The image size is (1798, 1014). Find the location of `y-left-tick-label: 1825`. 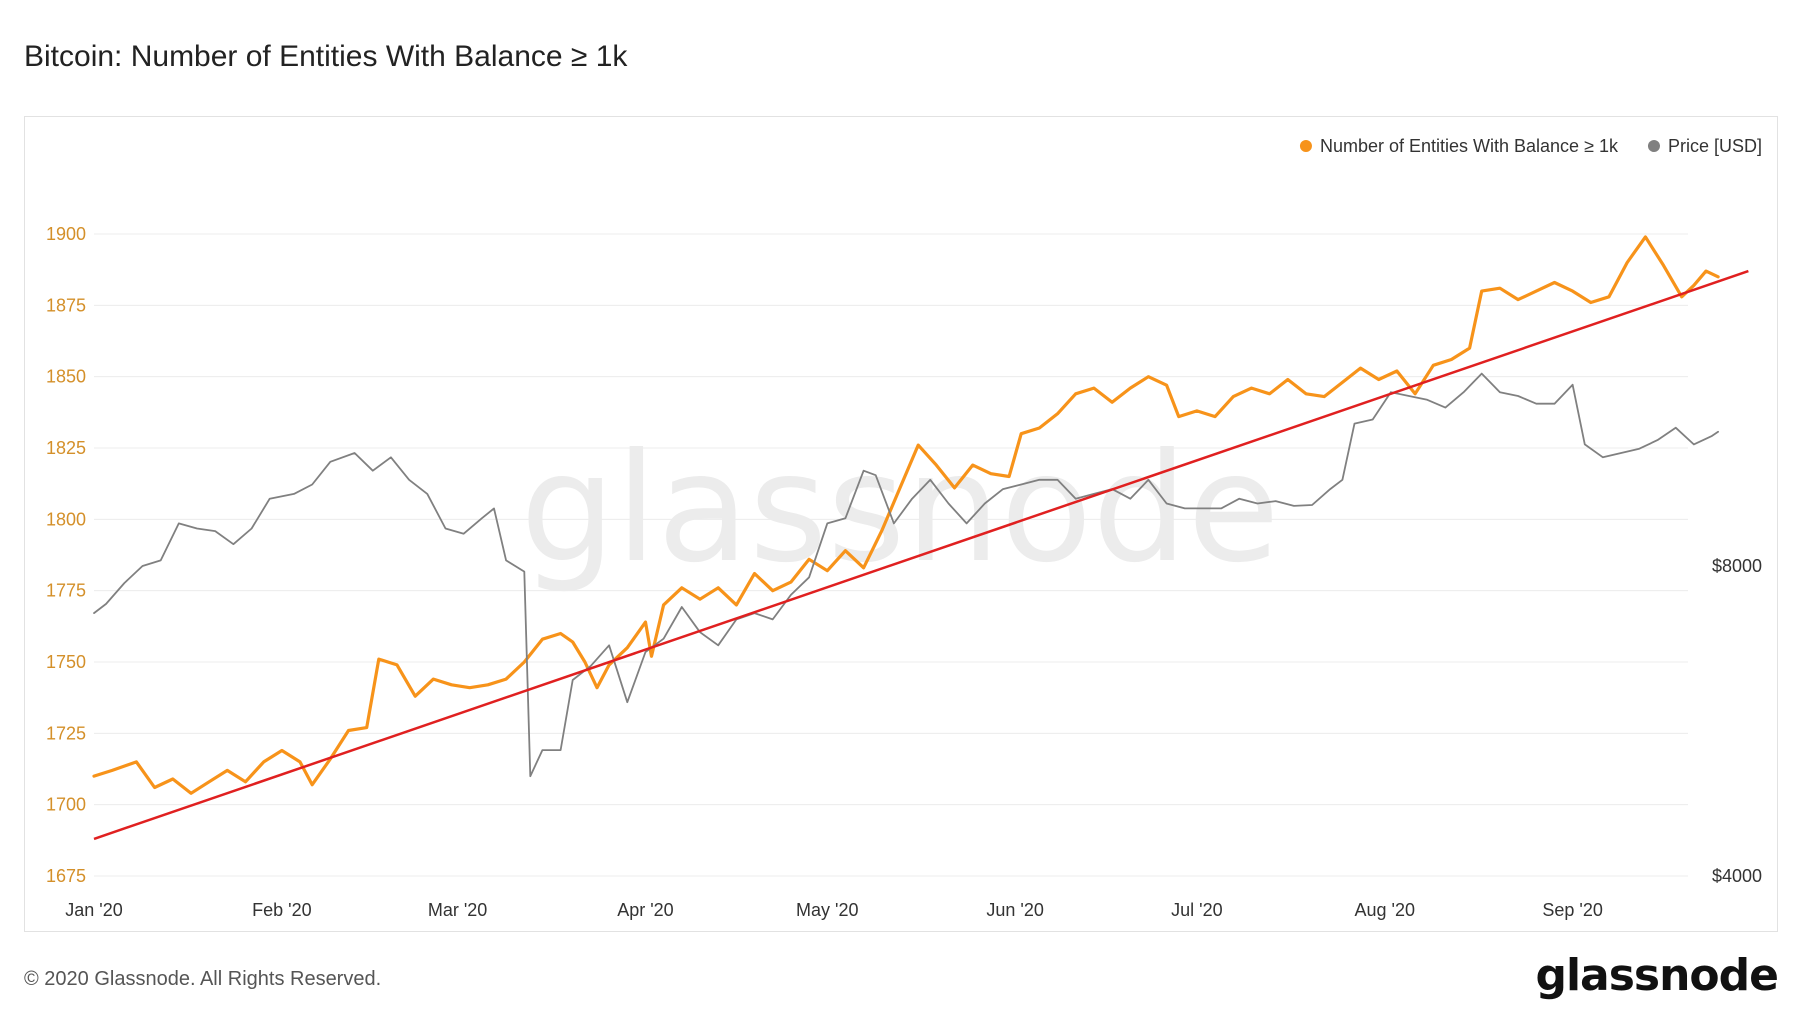

y-left-tick-label: 1825 is located at coordinates (66, 448).